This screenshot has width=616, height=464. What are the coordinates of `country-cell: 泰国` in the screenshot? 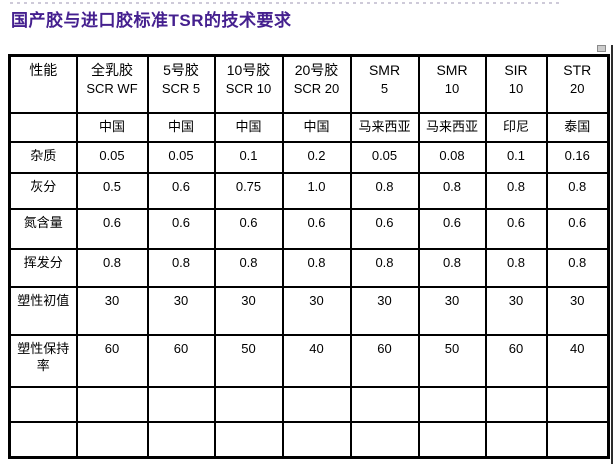 It's located at (577, 127).